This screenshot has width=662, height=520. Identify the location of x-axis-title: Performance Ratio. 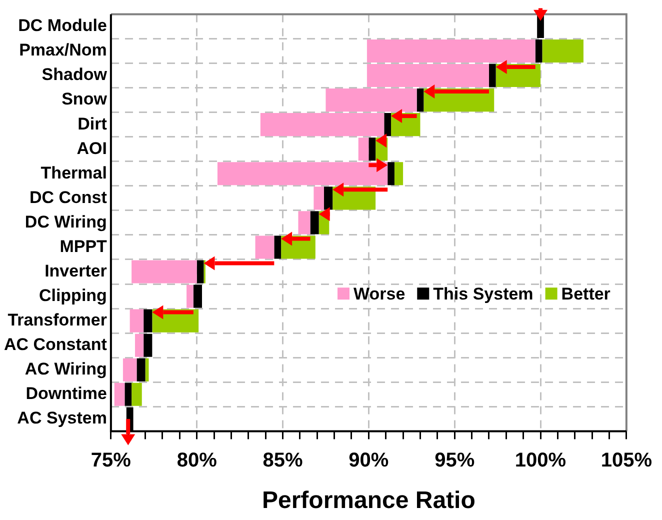
(369, 500).